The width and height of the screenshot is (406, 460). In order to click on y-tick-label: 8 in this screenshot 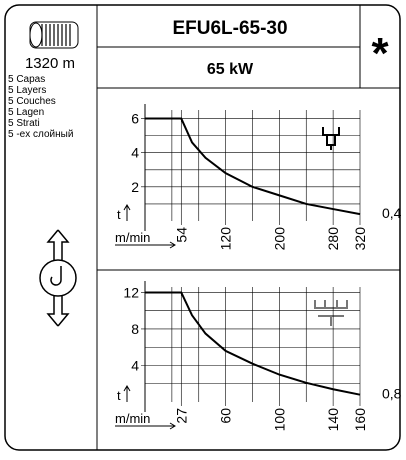, I will do `click(135, 329)`.